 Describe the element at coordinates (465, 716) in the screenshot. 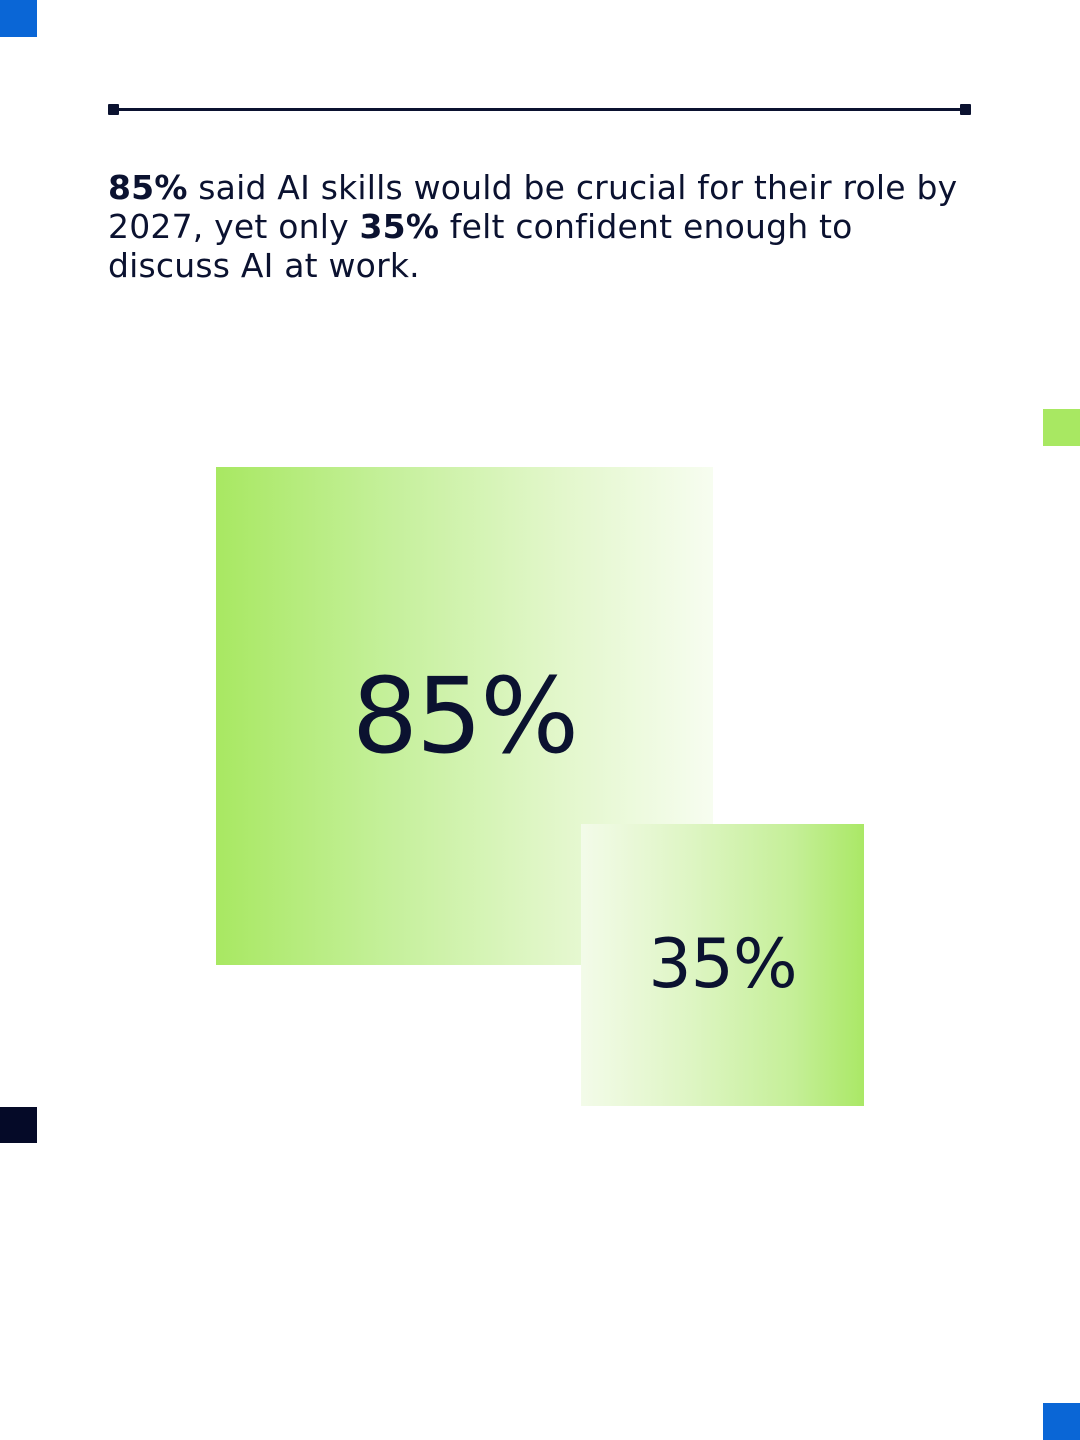

I see `large-stat-value: 85%` at that location.